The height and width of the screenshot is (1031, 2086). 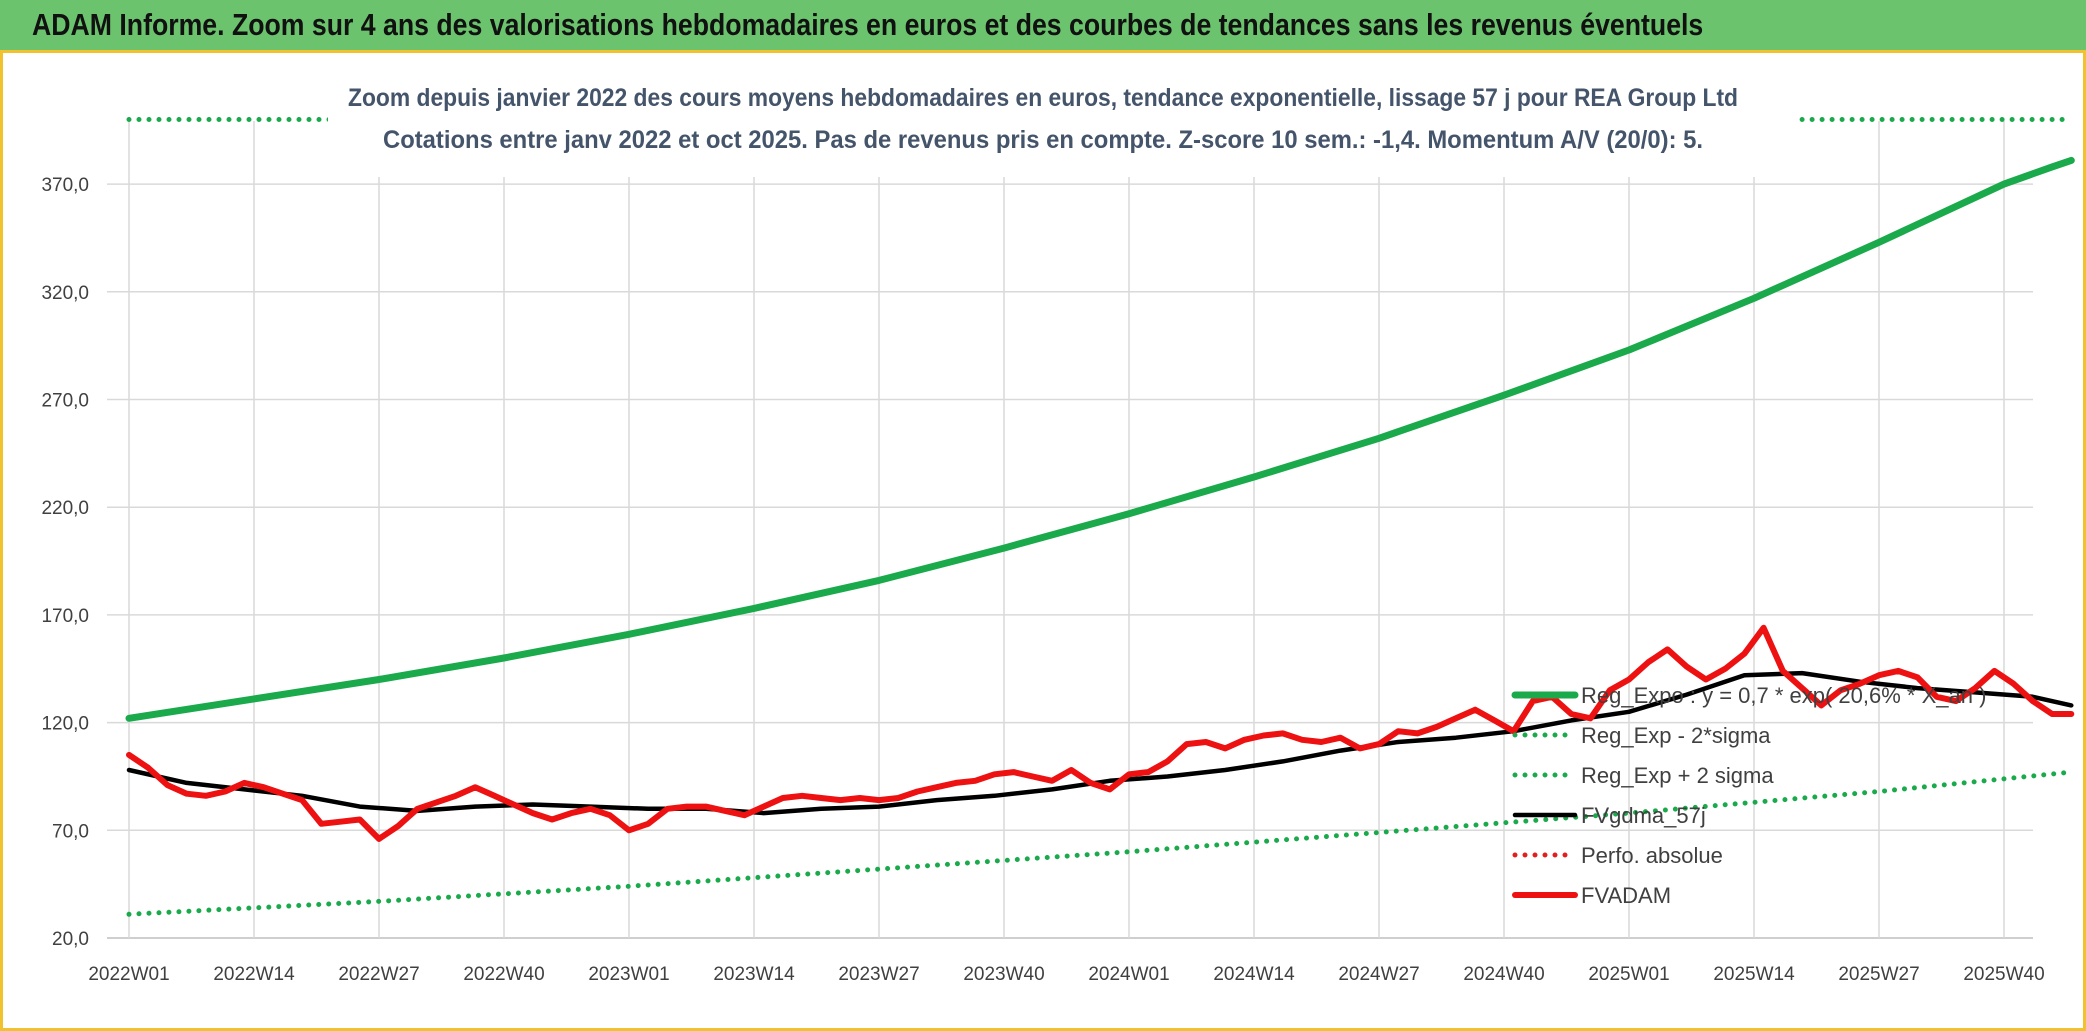 What do you see at coordinates (1676, 735) in the screenshot?
I see `legend-label: Reg_Exp - 2*sigma` at bounding box center [1676, 735].